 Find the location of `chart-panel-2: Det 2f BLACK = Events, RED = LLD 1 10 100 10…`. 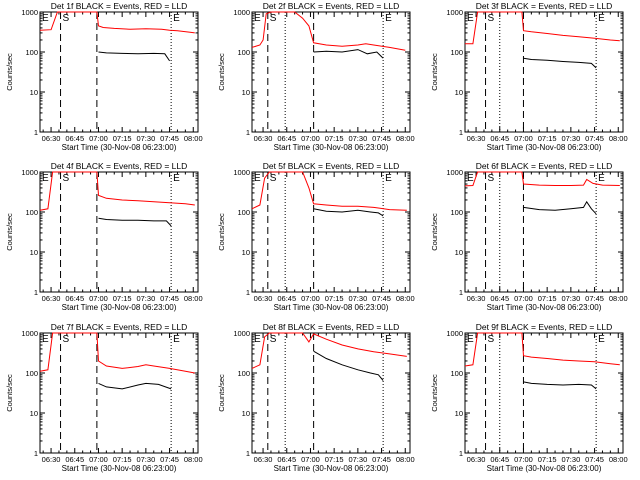

chart-panel-2: Det 2f BLACK = Events, RED = LLD 1 10 100 10… is located at coordinates (316, 76).